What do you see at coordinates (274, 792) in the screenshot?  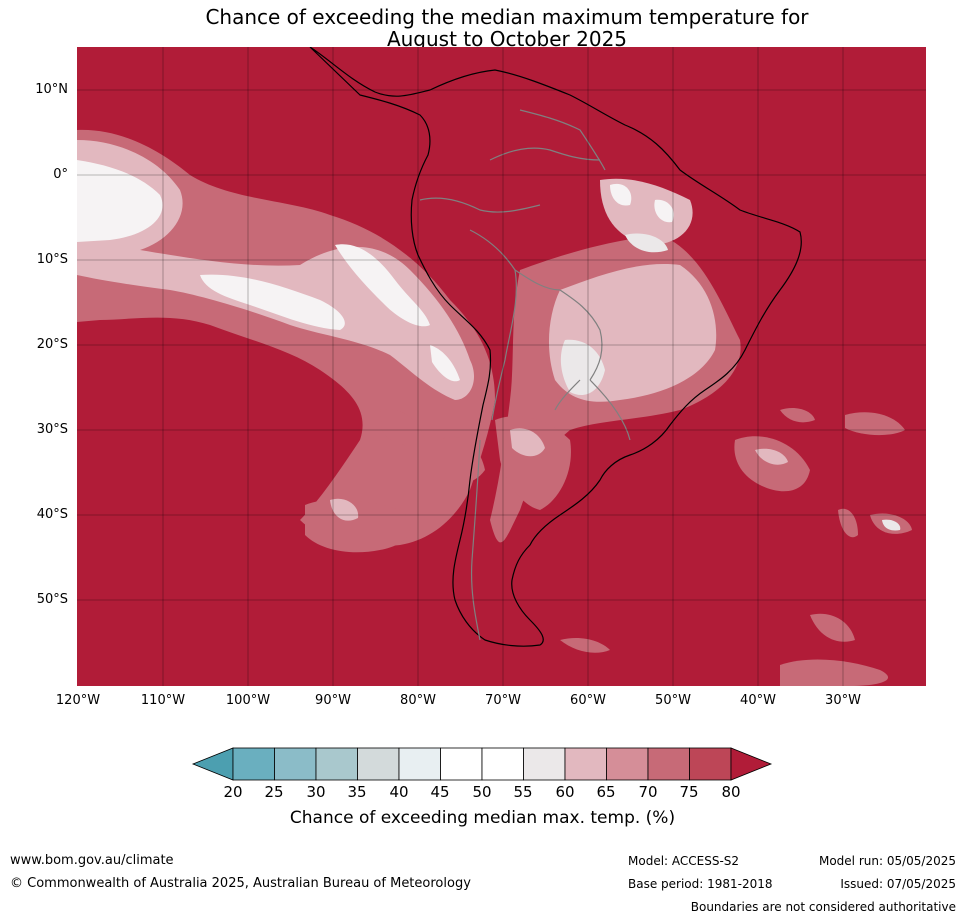 I see `colorbar-tick-25: 25` at bounding box center [274, 792].